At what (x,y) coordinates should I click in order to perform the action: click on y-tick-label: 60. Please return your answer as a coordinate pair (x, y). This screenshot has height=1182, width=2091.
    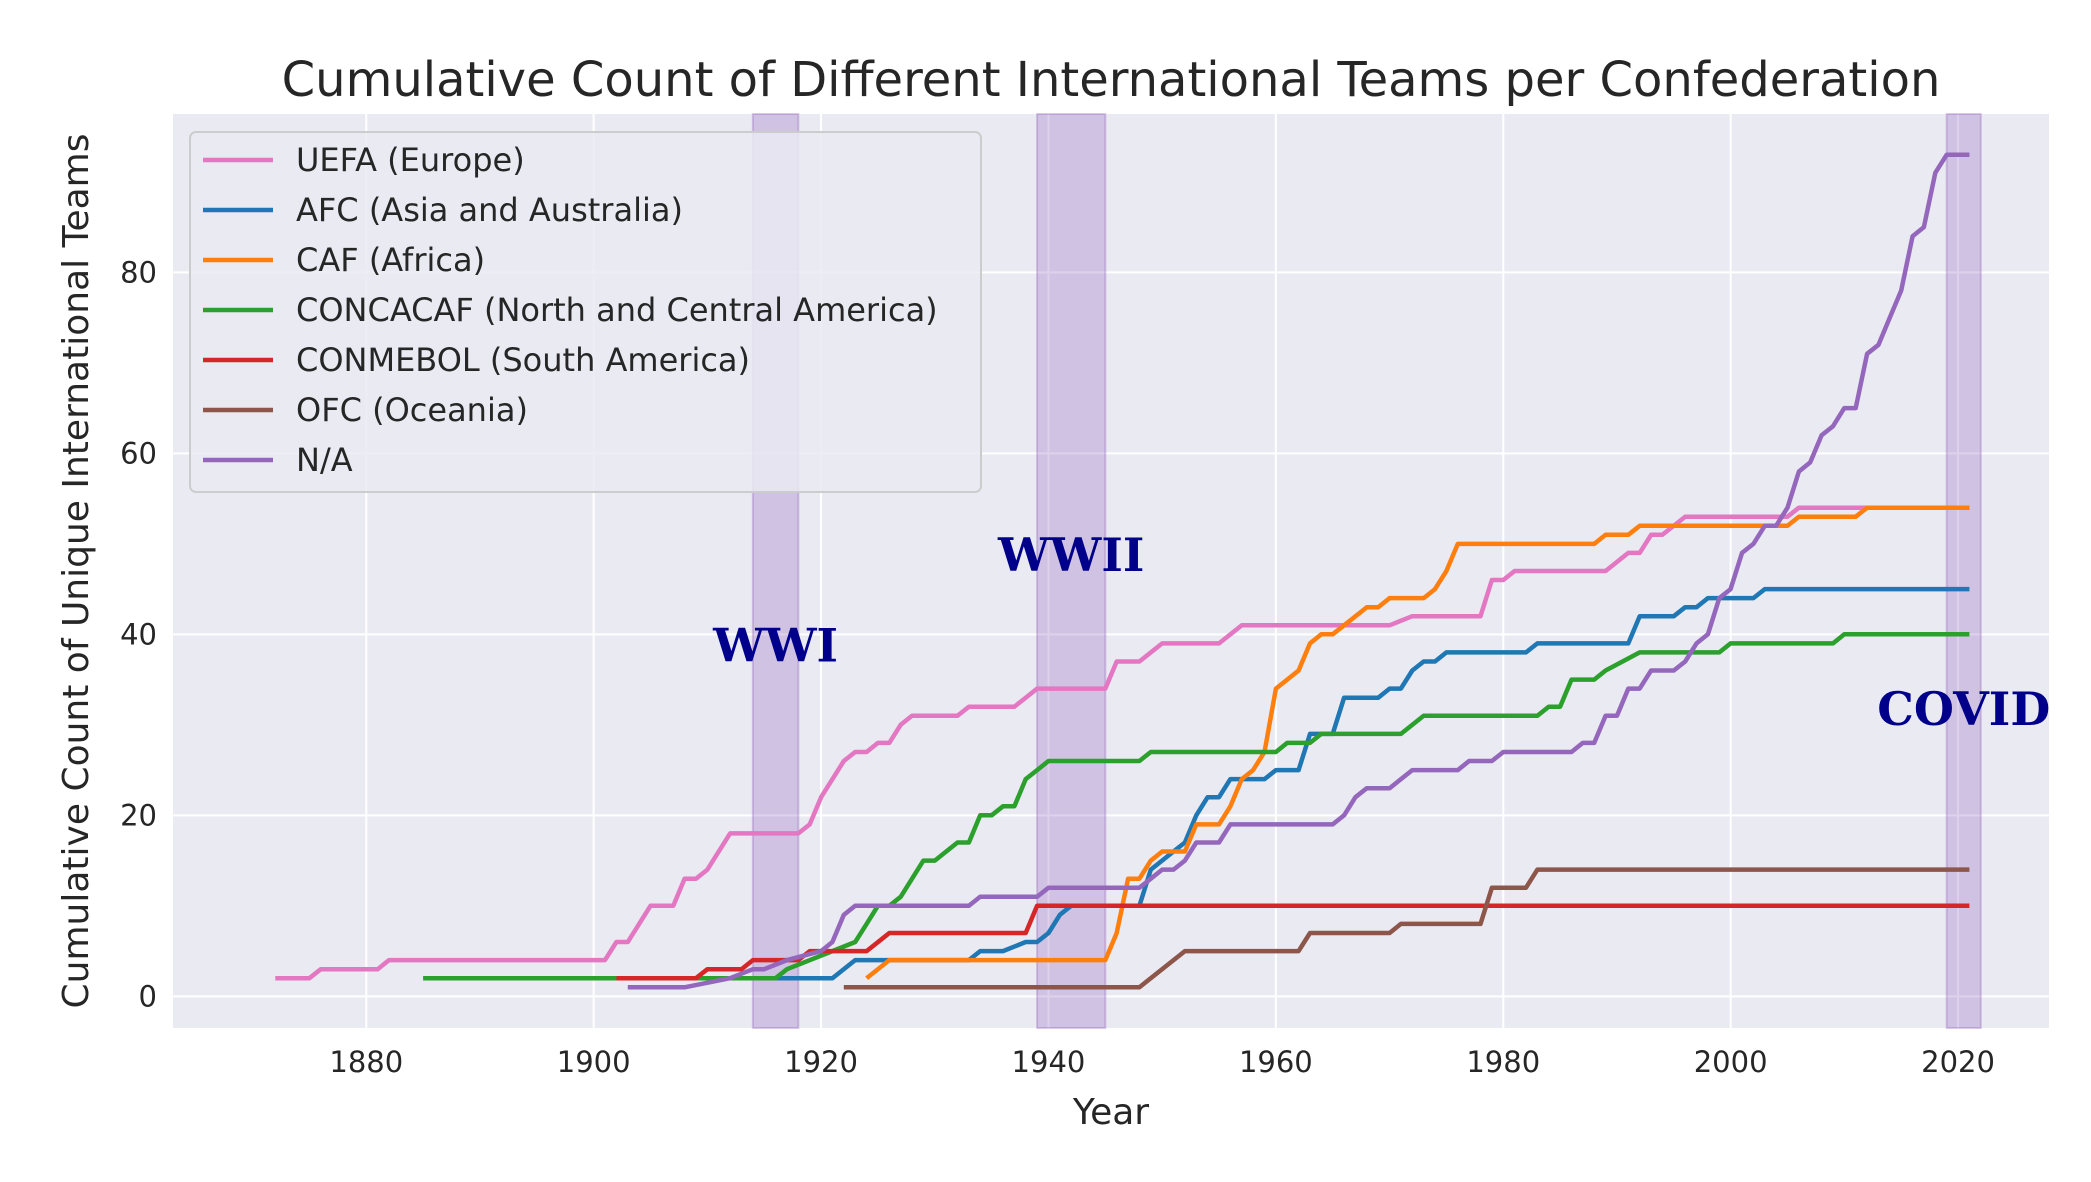
    Looking at the image, I should click on (138, 453).